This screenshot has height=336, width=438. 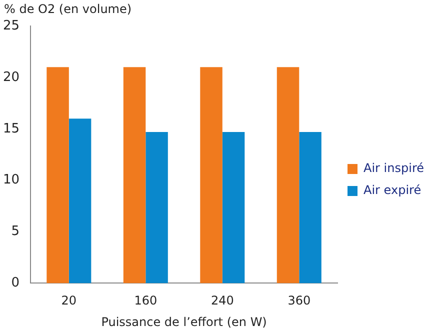 I want to click on legend-label: Air inspiré, so click(x=394, y=168).